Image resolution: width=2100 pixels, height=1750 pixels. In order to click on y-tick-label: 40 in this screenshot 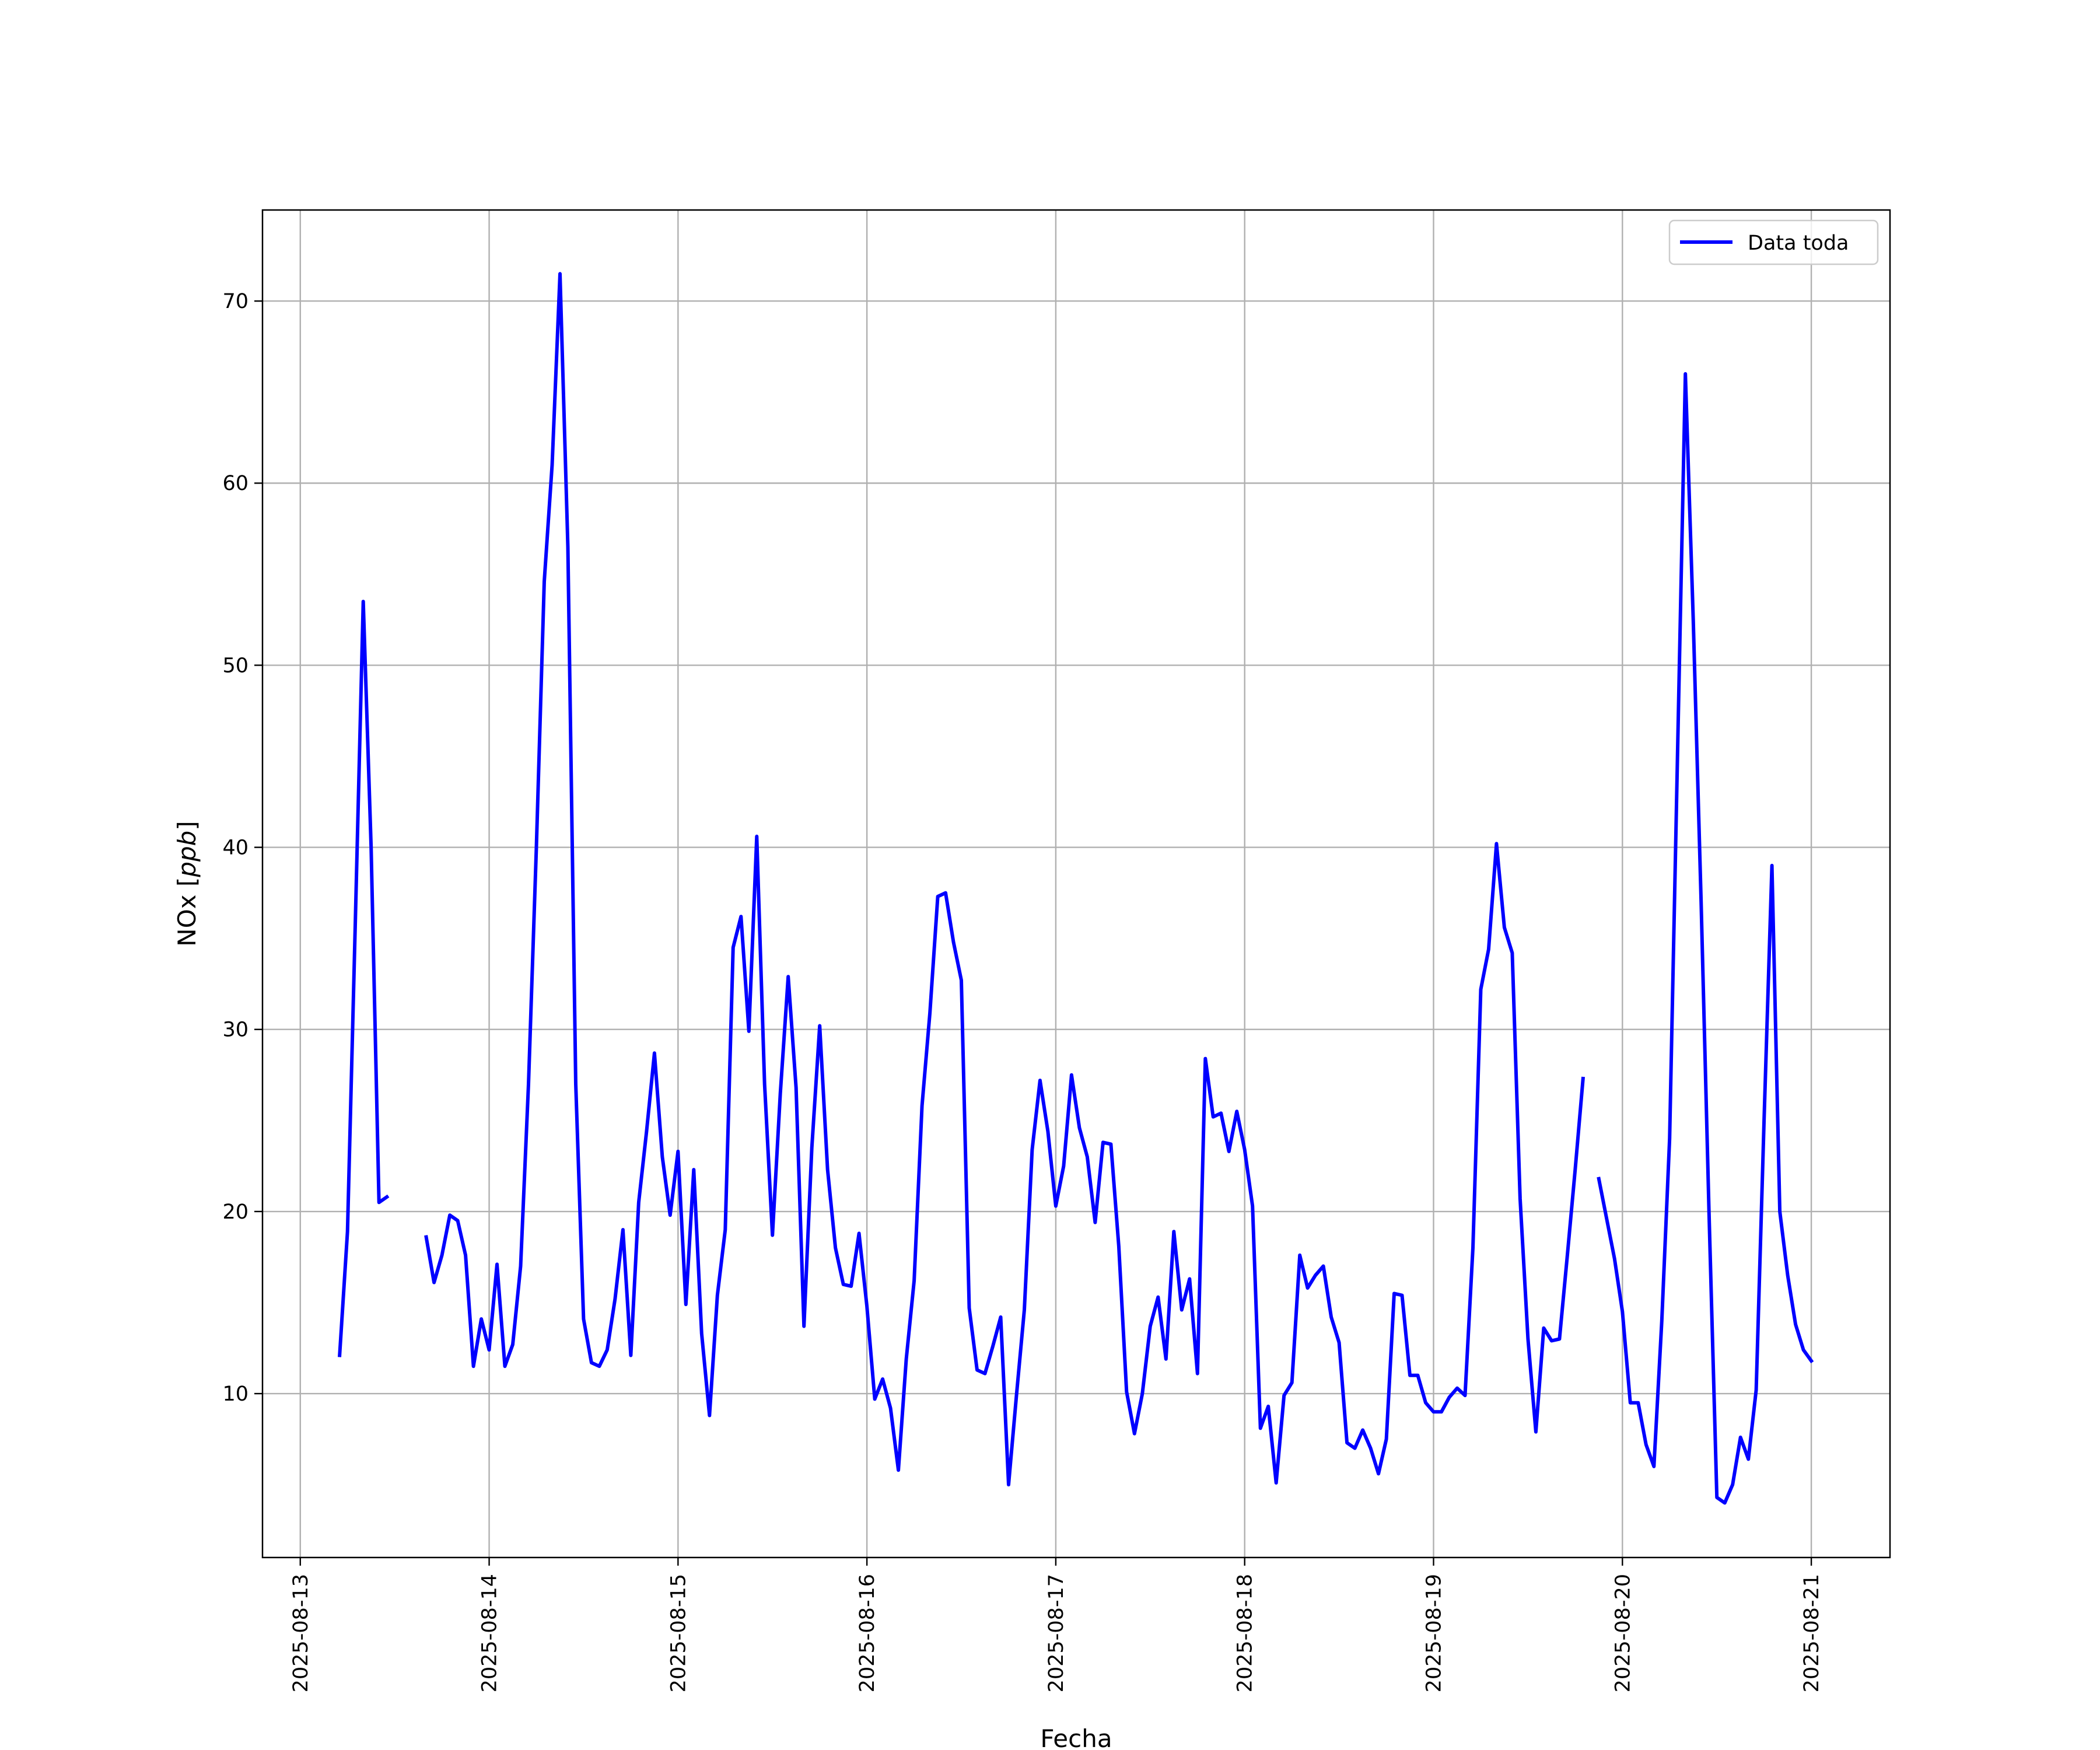, I will do `click(235, 848)`.